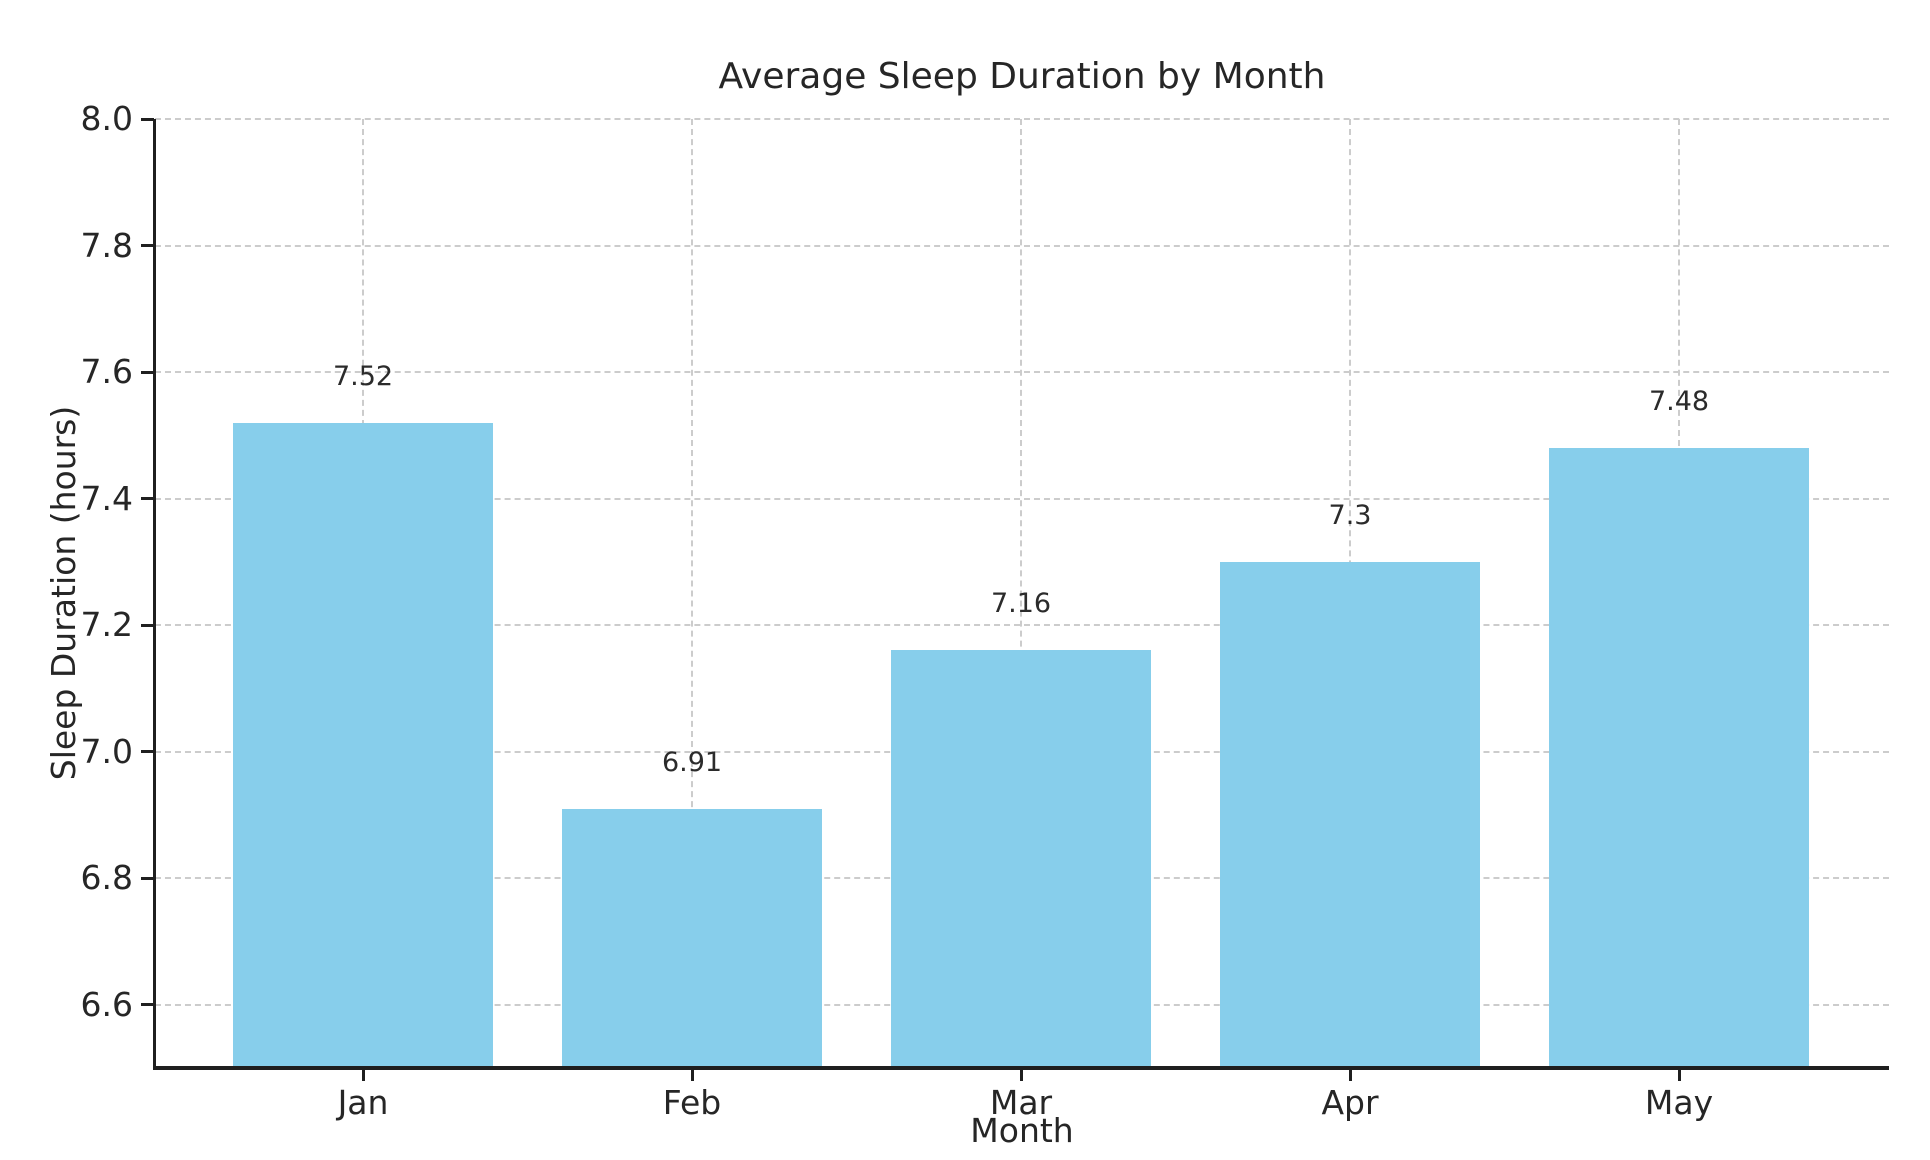 Image resolution: width=1930 pixels, height=1160 pixels. I want to click on bar-apr, so click(1350, 814).